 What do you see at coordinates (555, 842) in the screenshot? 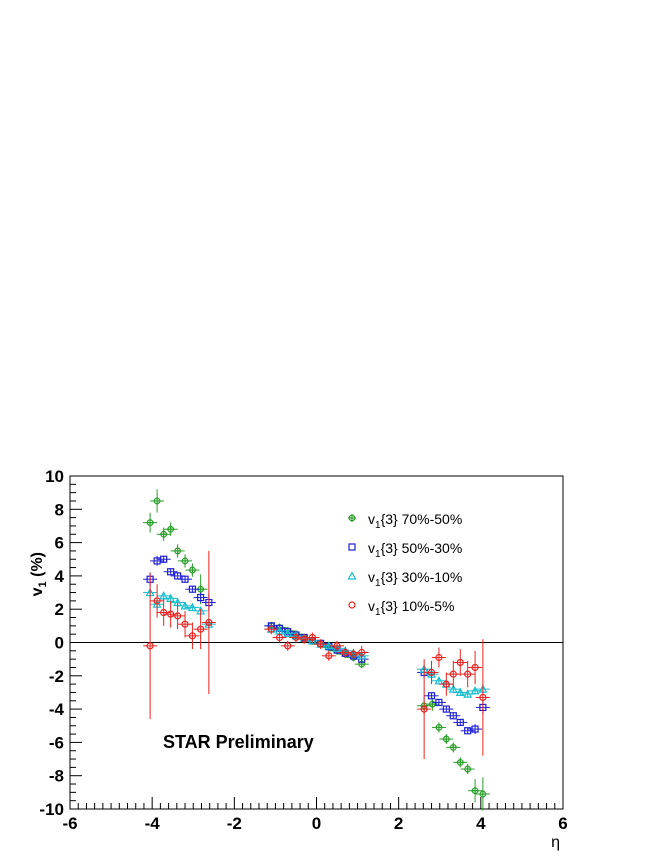
I see `x-axis-title: η` at bounding box center [555, 842].